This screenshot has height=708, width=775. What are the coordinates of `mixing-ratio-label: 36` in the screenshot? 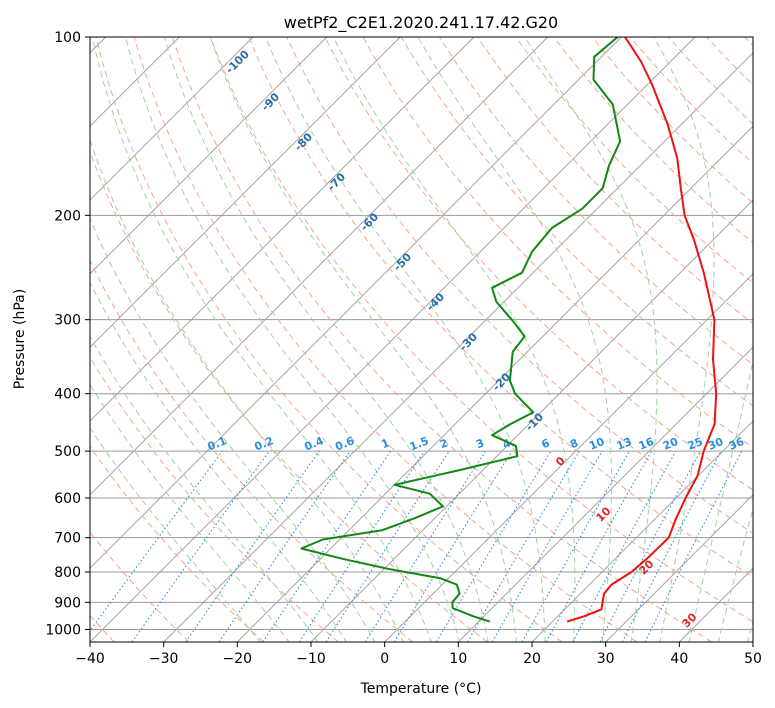 It's located at (736, 444).